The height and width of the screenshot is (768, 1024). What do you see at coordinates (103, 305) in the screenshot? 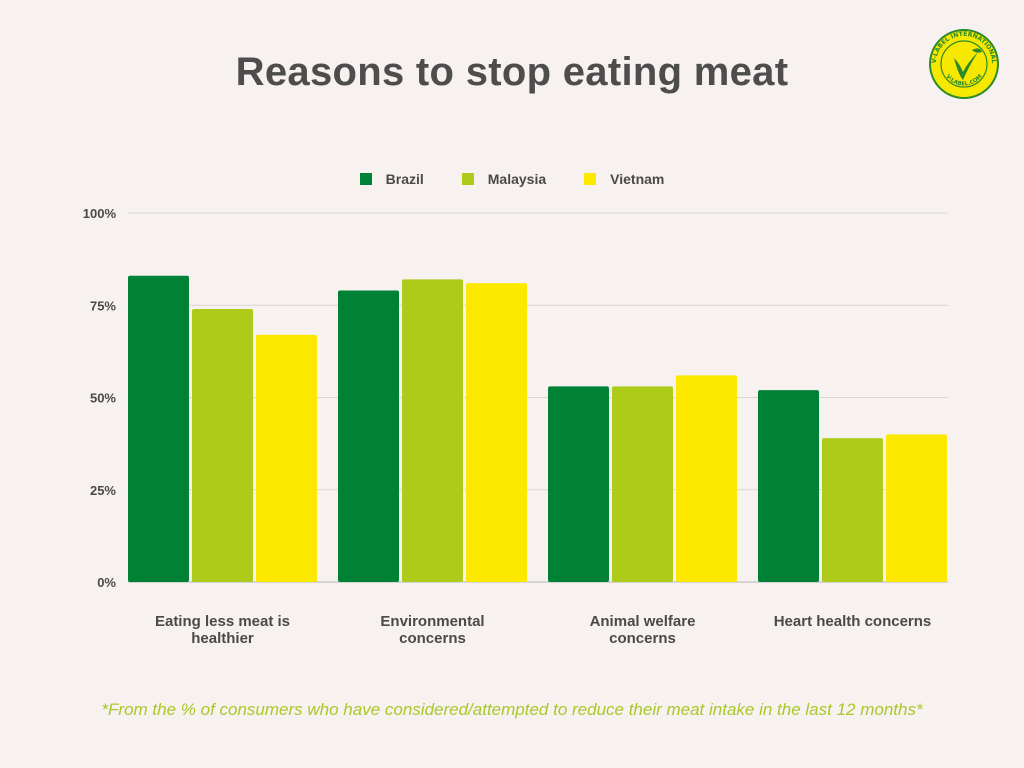
I see `y-tick-label: 75%` at bounding box center [103, 305].